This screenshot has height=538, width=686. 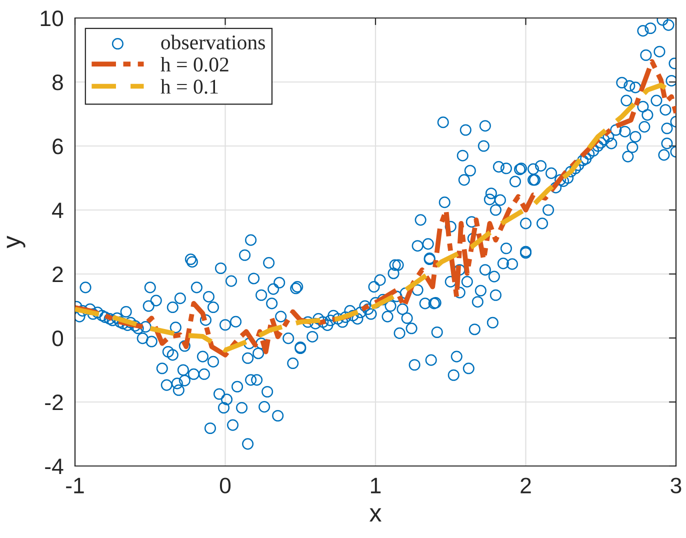 I want to click on y-tick-label: -4, so click(x=54, y=466).